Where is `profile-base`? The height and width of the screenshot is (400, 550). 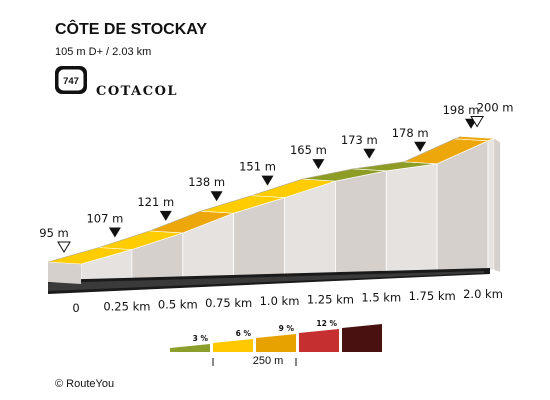 profile-base is located at coordinates (269, 278).